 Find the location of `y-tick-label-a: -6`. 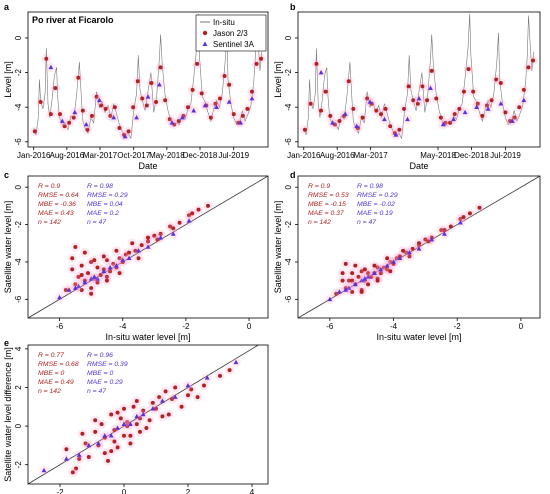

y-tick-label-a: -6 is located at coordinates (18, 142).